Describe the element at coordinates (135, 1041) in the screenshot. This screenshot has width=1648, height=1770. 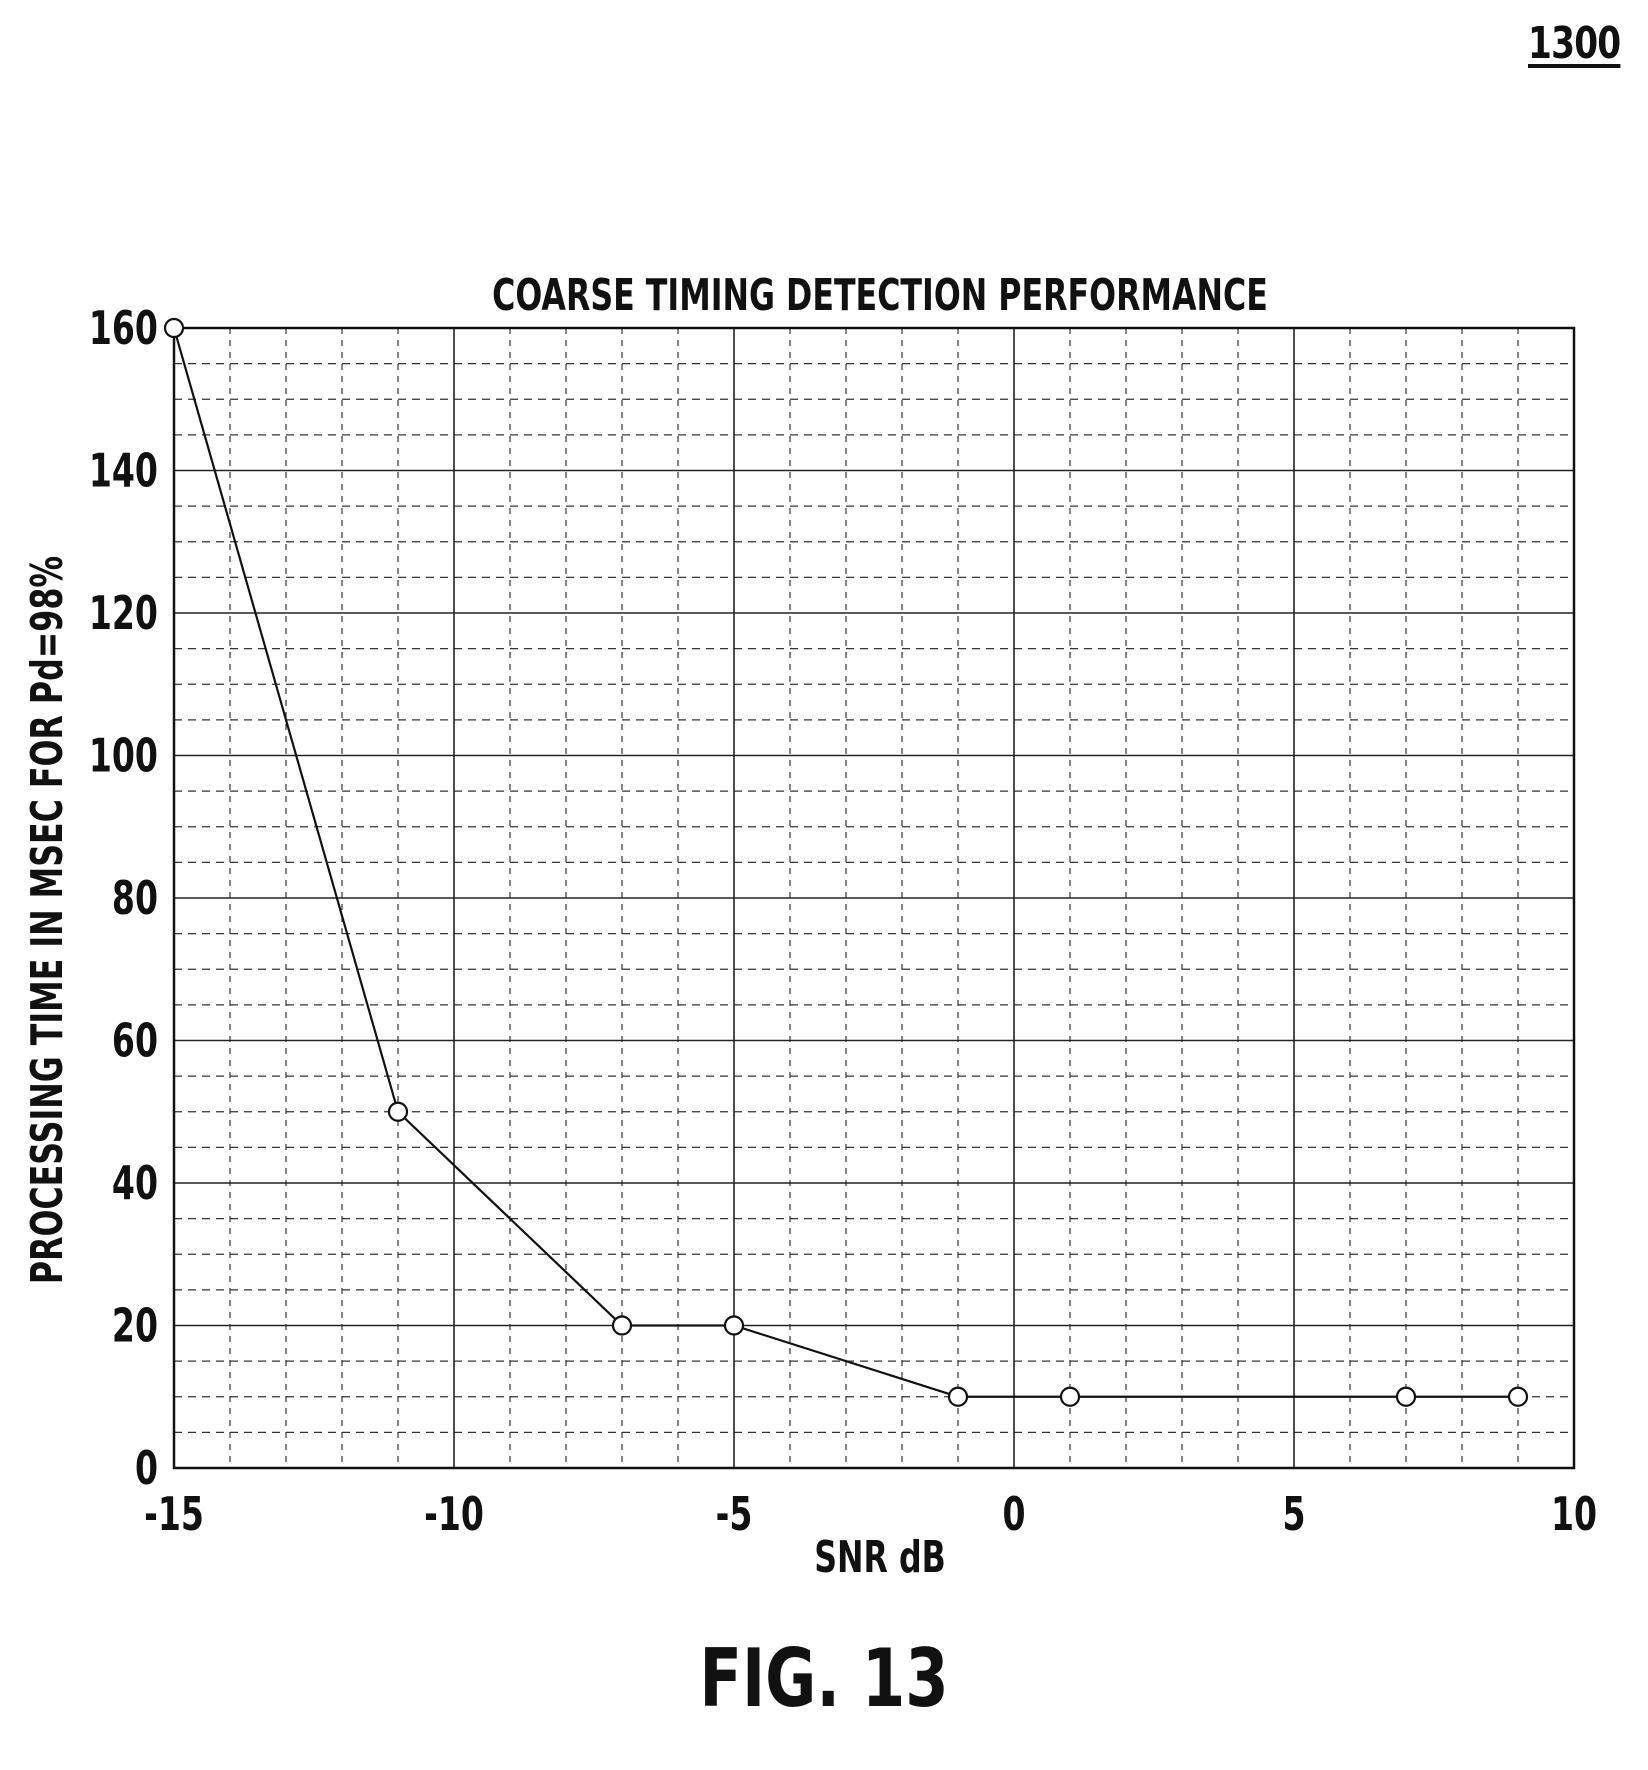
I see `y-tick-label: 60` at that location.